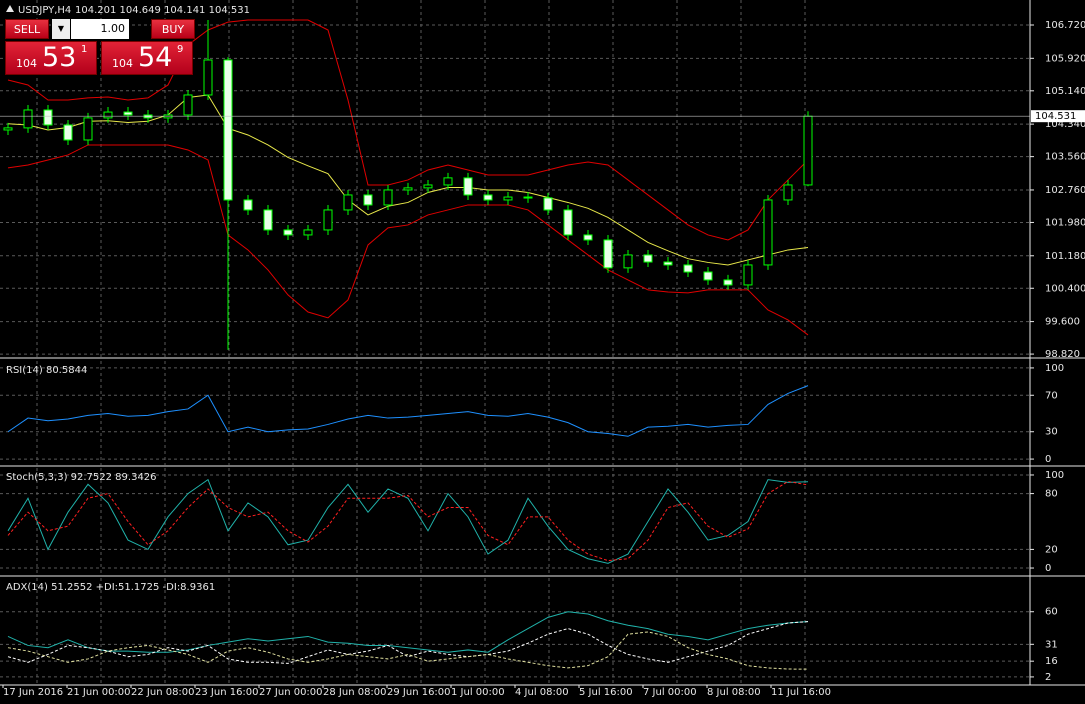 This screenshot has height=704, width=1085. I want to click on y-tick-label: 60, so click(1051, 612).